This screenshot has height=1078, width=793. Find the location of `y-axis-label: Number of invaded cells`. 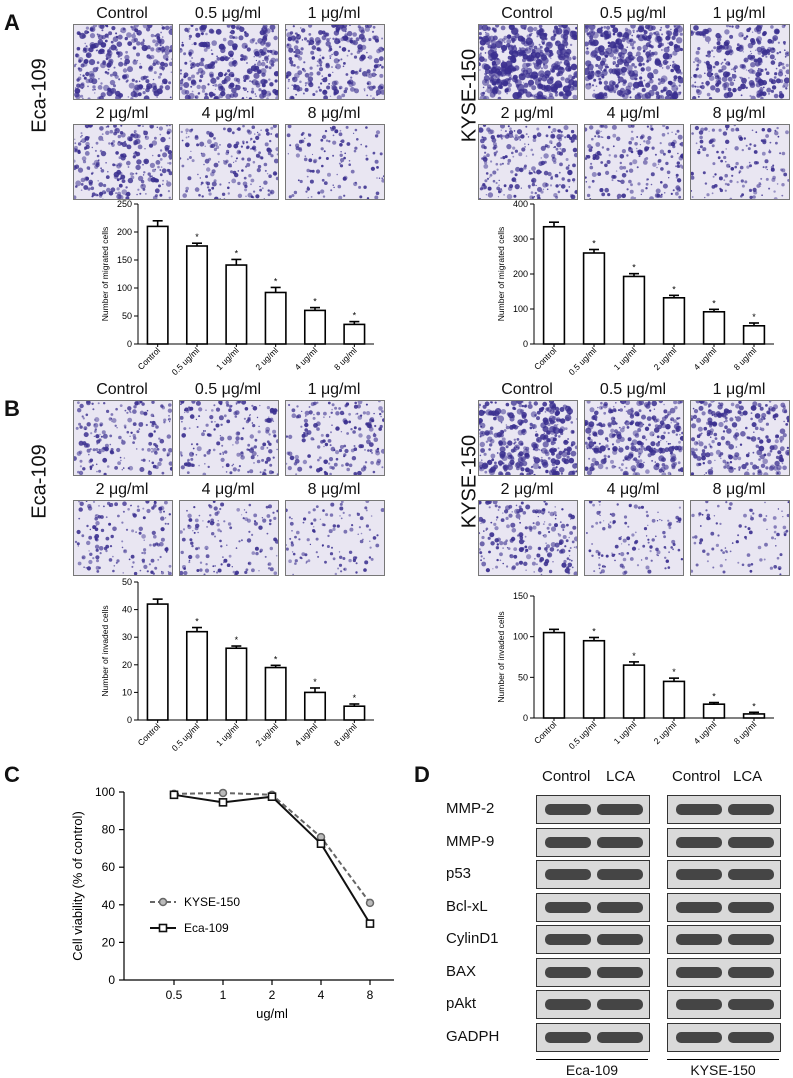

y-axis-label: Number of invaded cells is located at coordinates (105, 650).